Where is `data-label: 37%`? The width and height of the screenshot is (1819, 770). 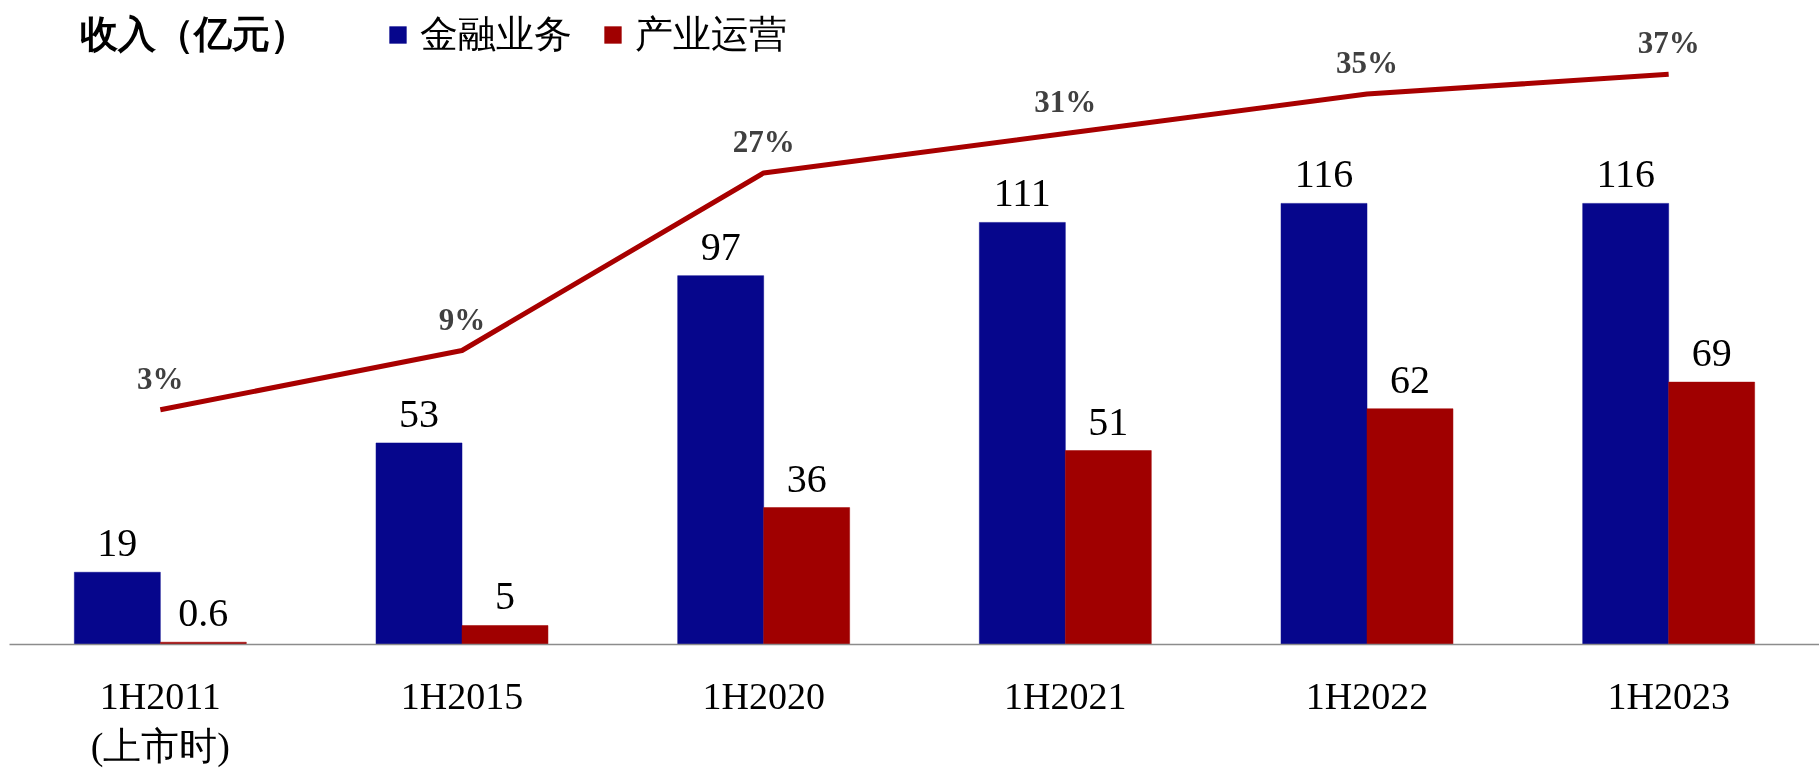
data-label: 37% is located at coordinates (1668, 43).